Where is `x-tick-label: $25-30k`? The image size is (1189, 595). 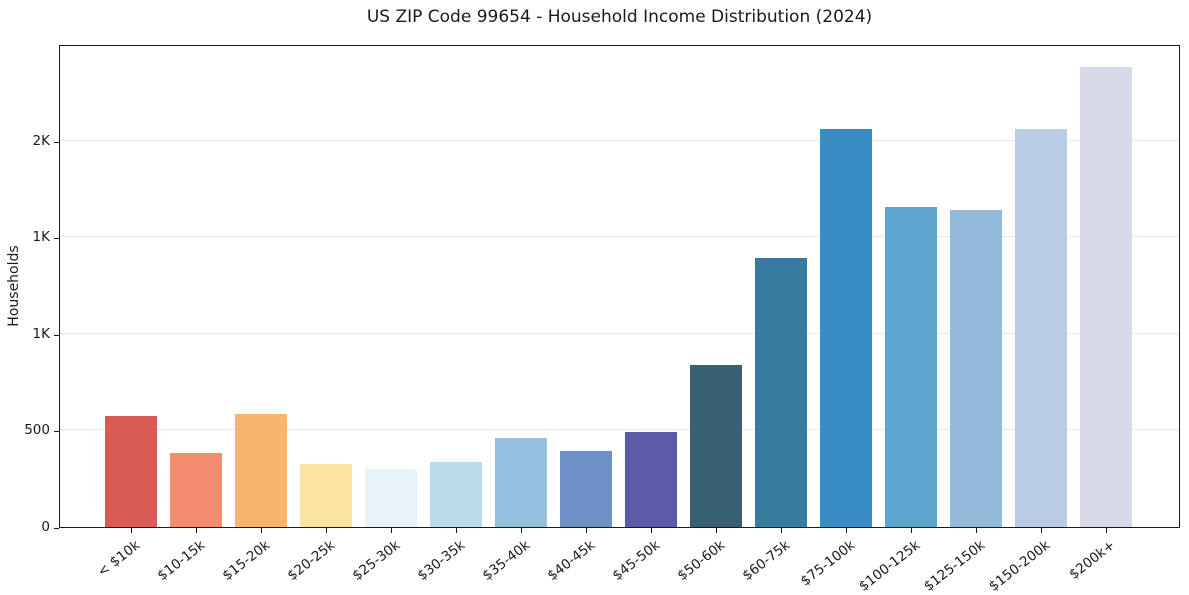 x-tick-label: $25-30k is located at coordinates (376, 561).